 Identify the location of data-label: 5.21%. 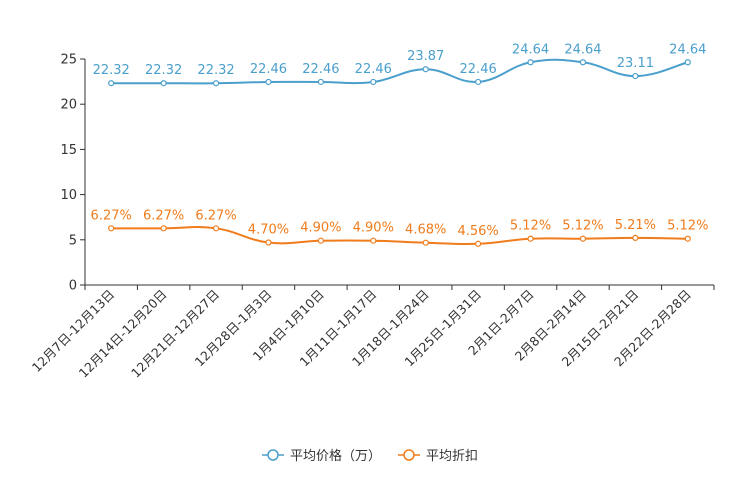
(635, 225).